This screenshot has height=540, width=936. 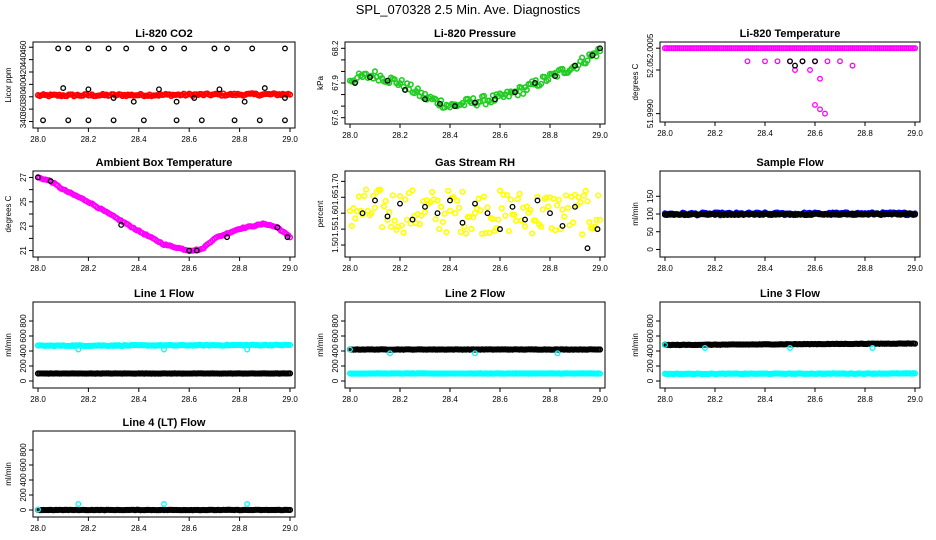 What do you see at coordinates (475, 34) in the screenshot?
I see `panel-title: Li-820 Pressure` at bounding box center [475, 34].